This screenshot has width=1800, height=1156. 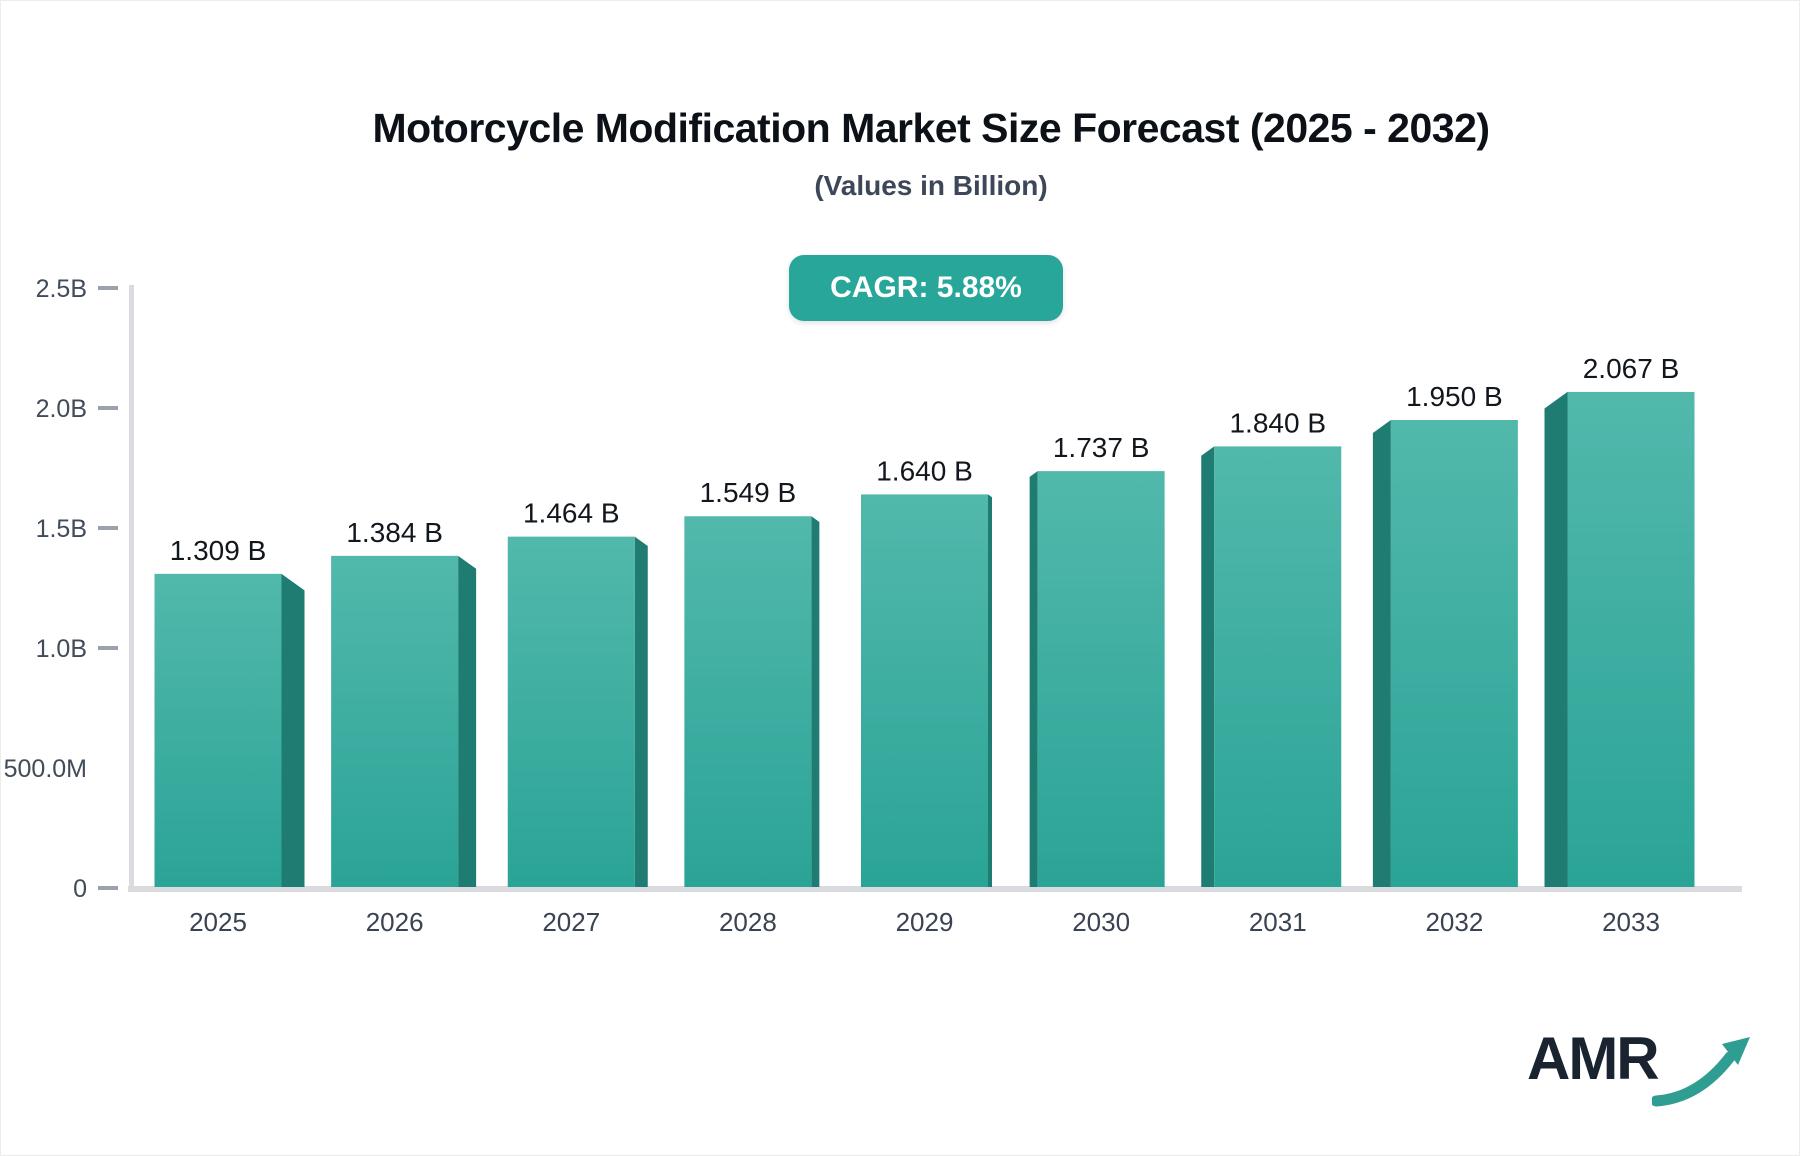 I want to click on bar-group-2031: 1.840 B 2031, so click(x=1271, y=672).